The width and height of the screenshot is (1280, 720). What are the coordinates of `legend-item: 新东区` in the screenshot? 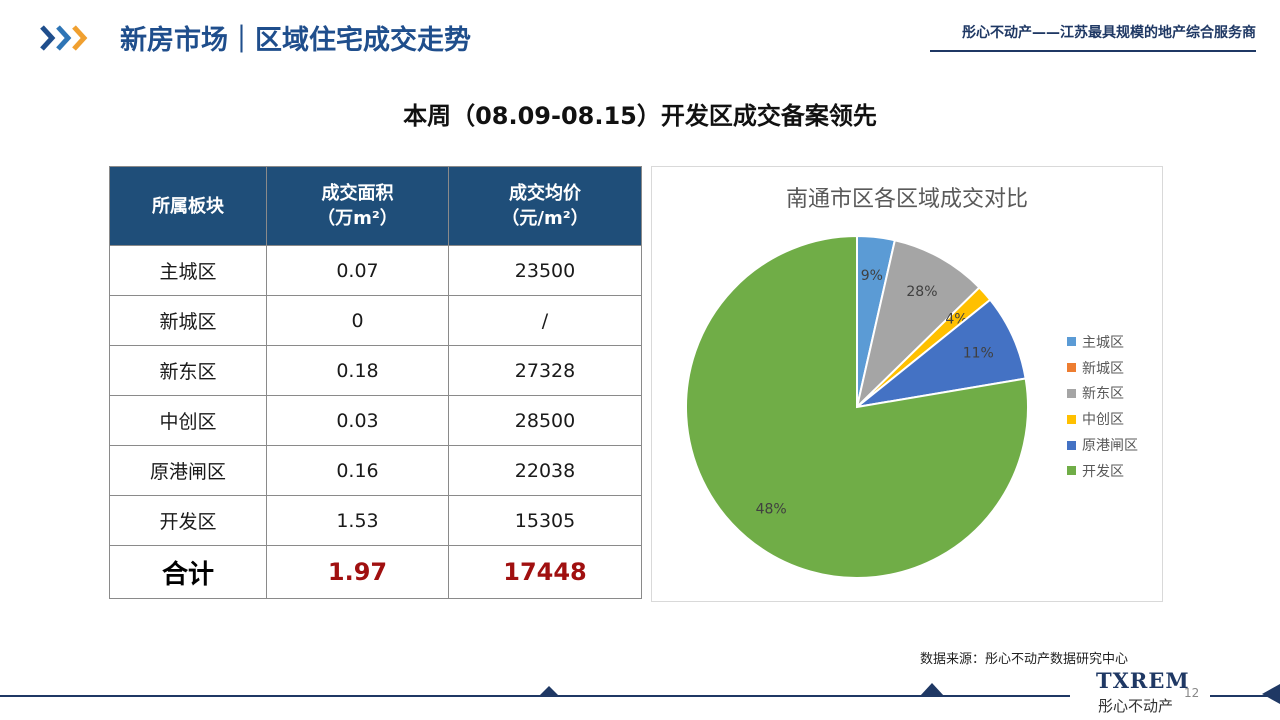 It's located at (1102, 394).